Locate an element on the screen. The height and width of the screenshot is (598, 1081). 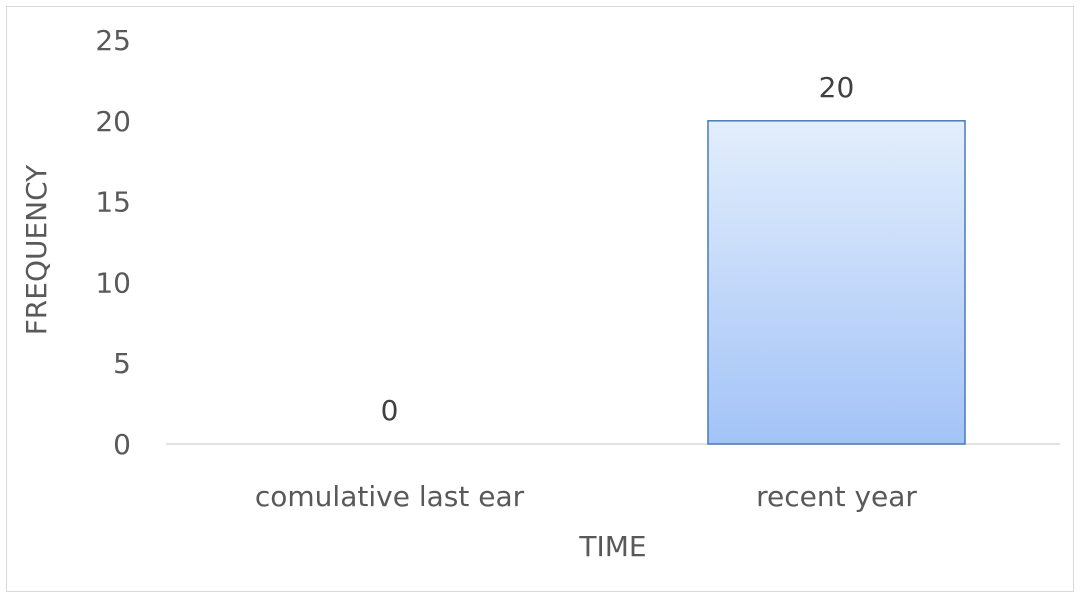
y-tick-label: 10 is located at coordinates (113, 282).